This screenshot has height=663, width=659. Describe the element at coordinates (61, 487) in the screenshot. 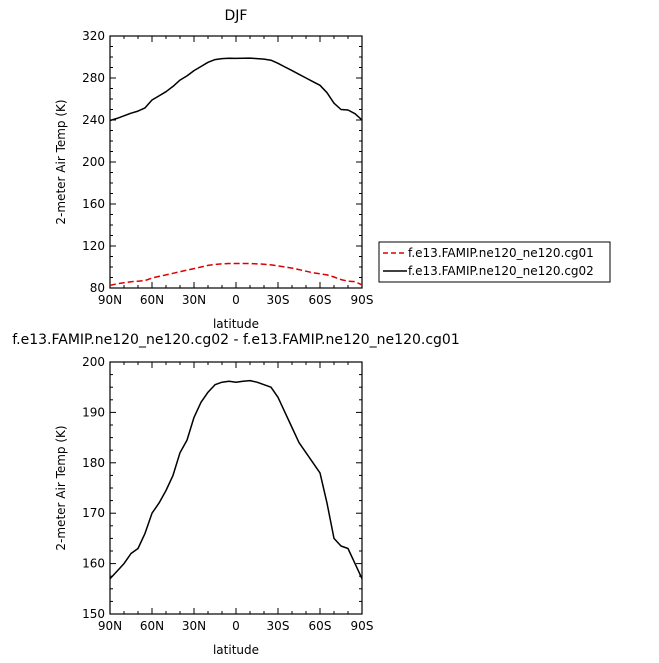

I see `chart-bottom-ylabel: 2-meter Air Temp (K)` at that location.